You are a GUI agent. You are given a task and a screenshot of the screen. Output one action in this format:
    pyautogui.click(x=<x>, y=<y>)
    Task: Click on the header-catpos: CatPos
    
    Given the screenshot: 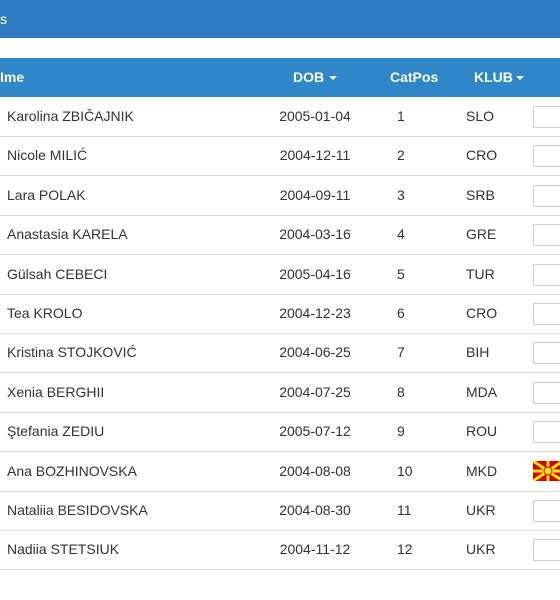 What is the action you would take?
    pyautogui.click(x=414, y=77)
    